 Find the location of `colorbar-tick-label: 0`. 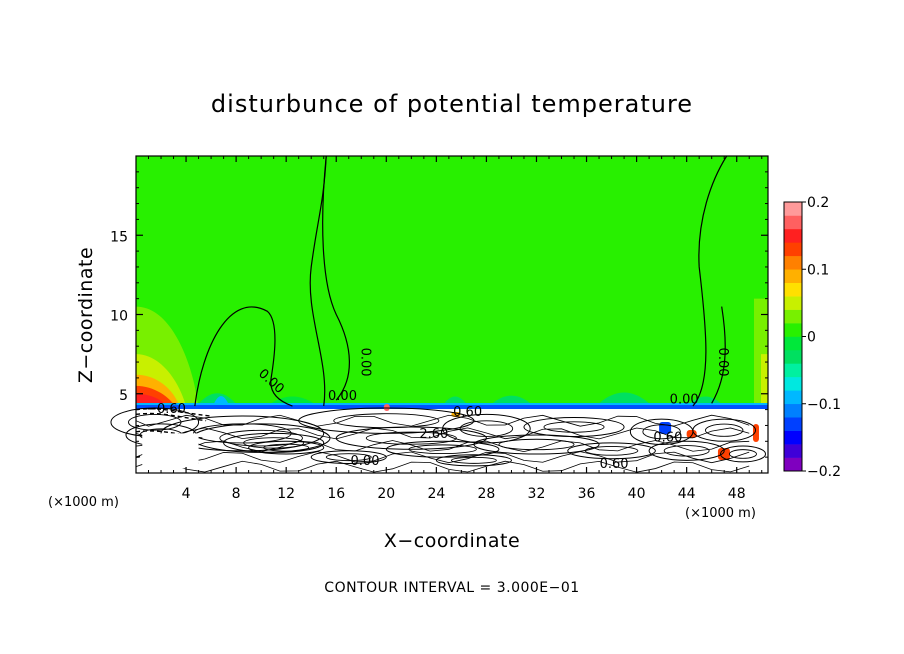

colorbar-tick-label: 0 is located at coordinates (811, 338).